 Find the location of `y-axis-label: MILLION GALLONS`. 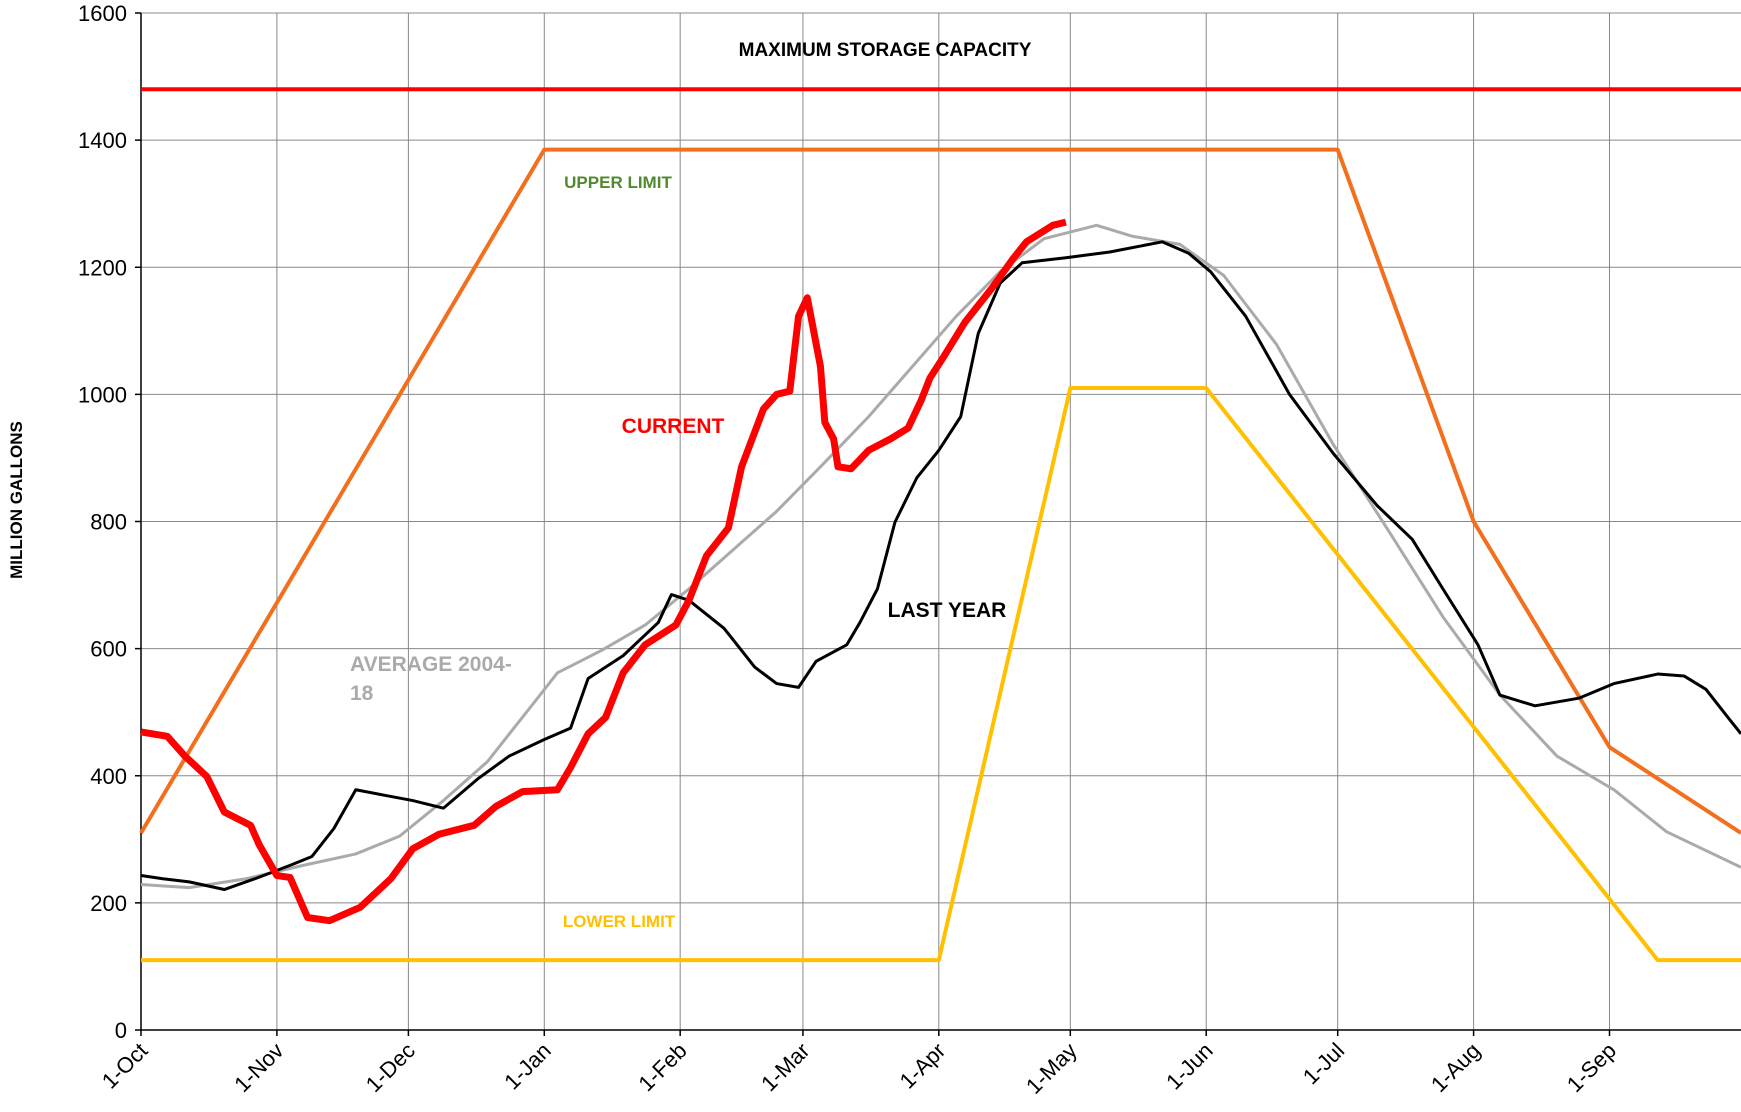

y-axis-label: MILLION GALLONS is located at coordinates (16, 500).